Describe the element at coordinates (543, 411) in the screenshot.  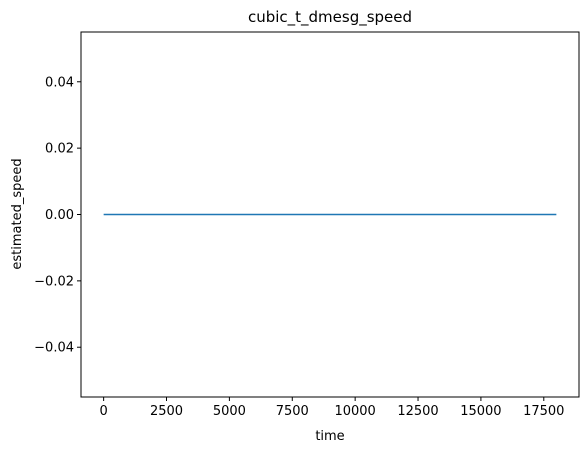
I see `x-tick-label: 17500` at that location.